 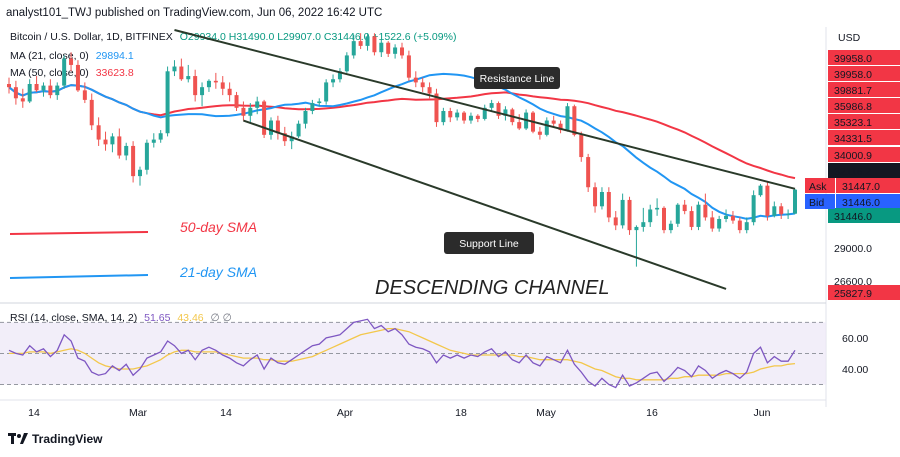 I want to click on rsi-extra: ∅ ∅, so click(x=221, y=318).